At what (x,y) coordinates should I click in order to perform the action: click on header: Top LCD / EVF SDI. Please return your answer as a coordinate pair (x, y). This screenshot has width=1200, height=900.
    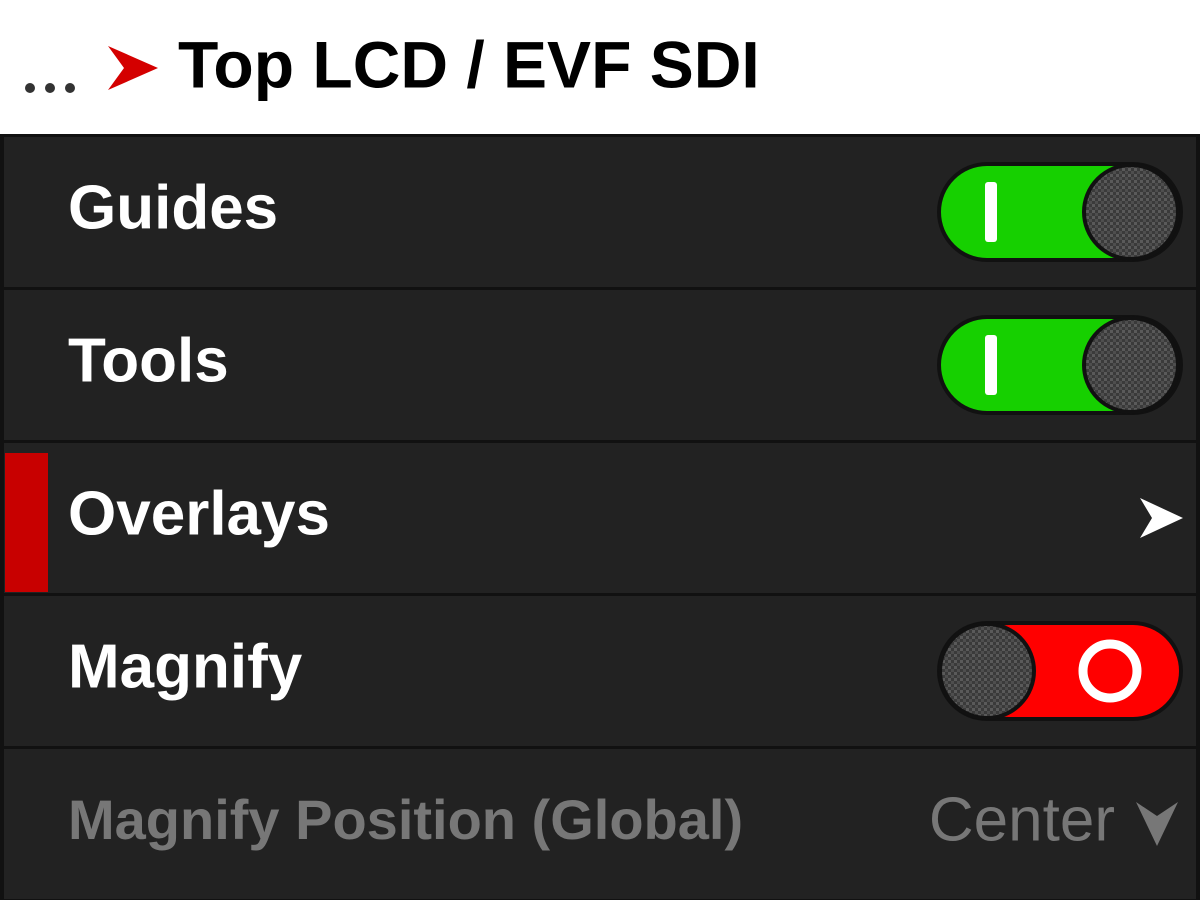
    Looking at the image, I should click on (600, 67).